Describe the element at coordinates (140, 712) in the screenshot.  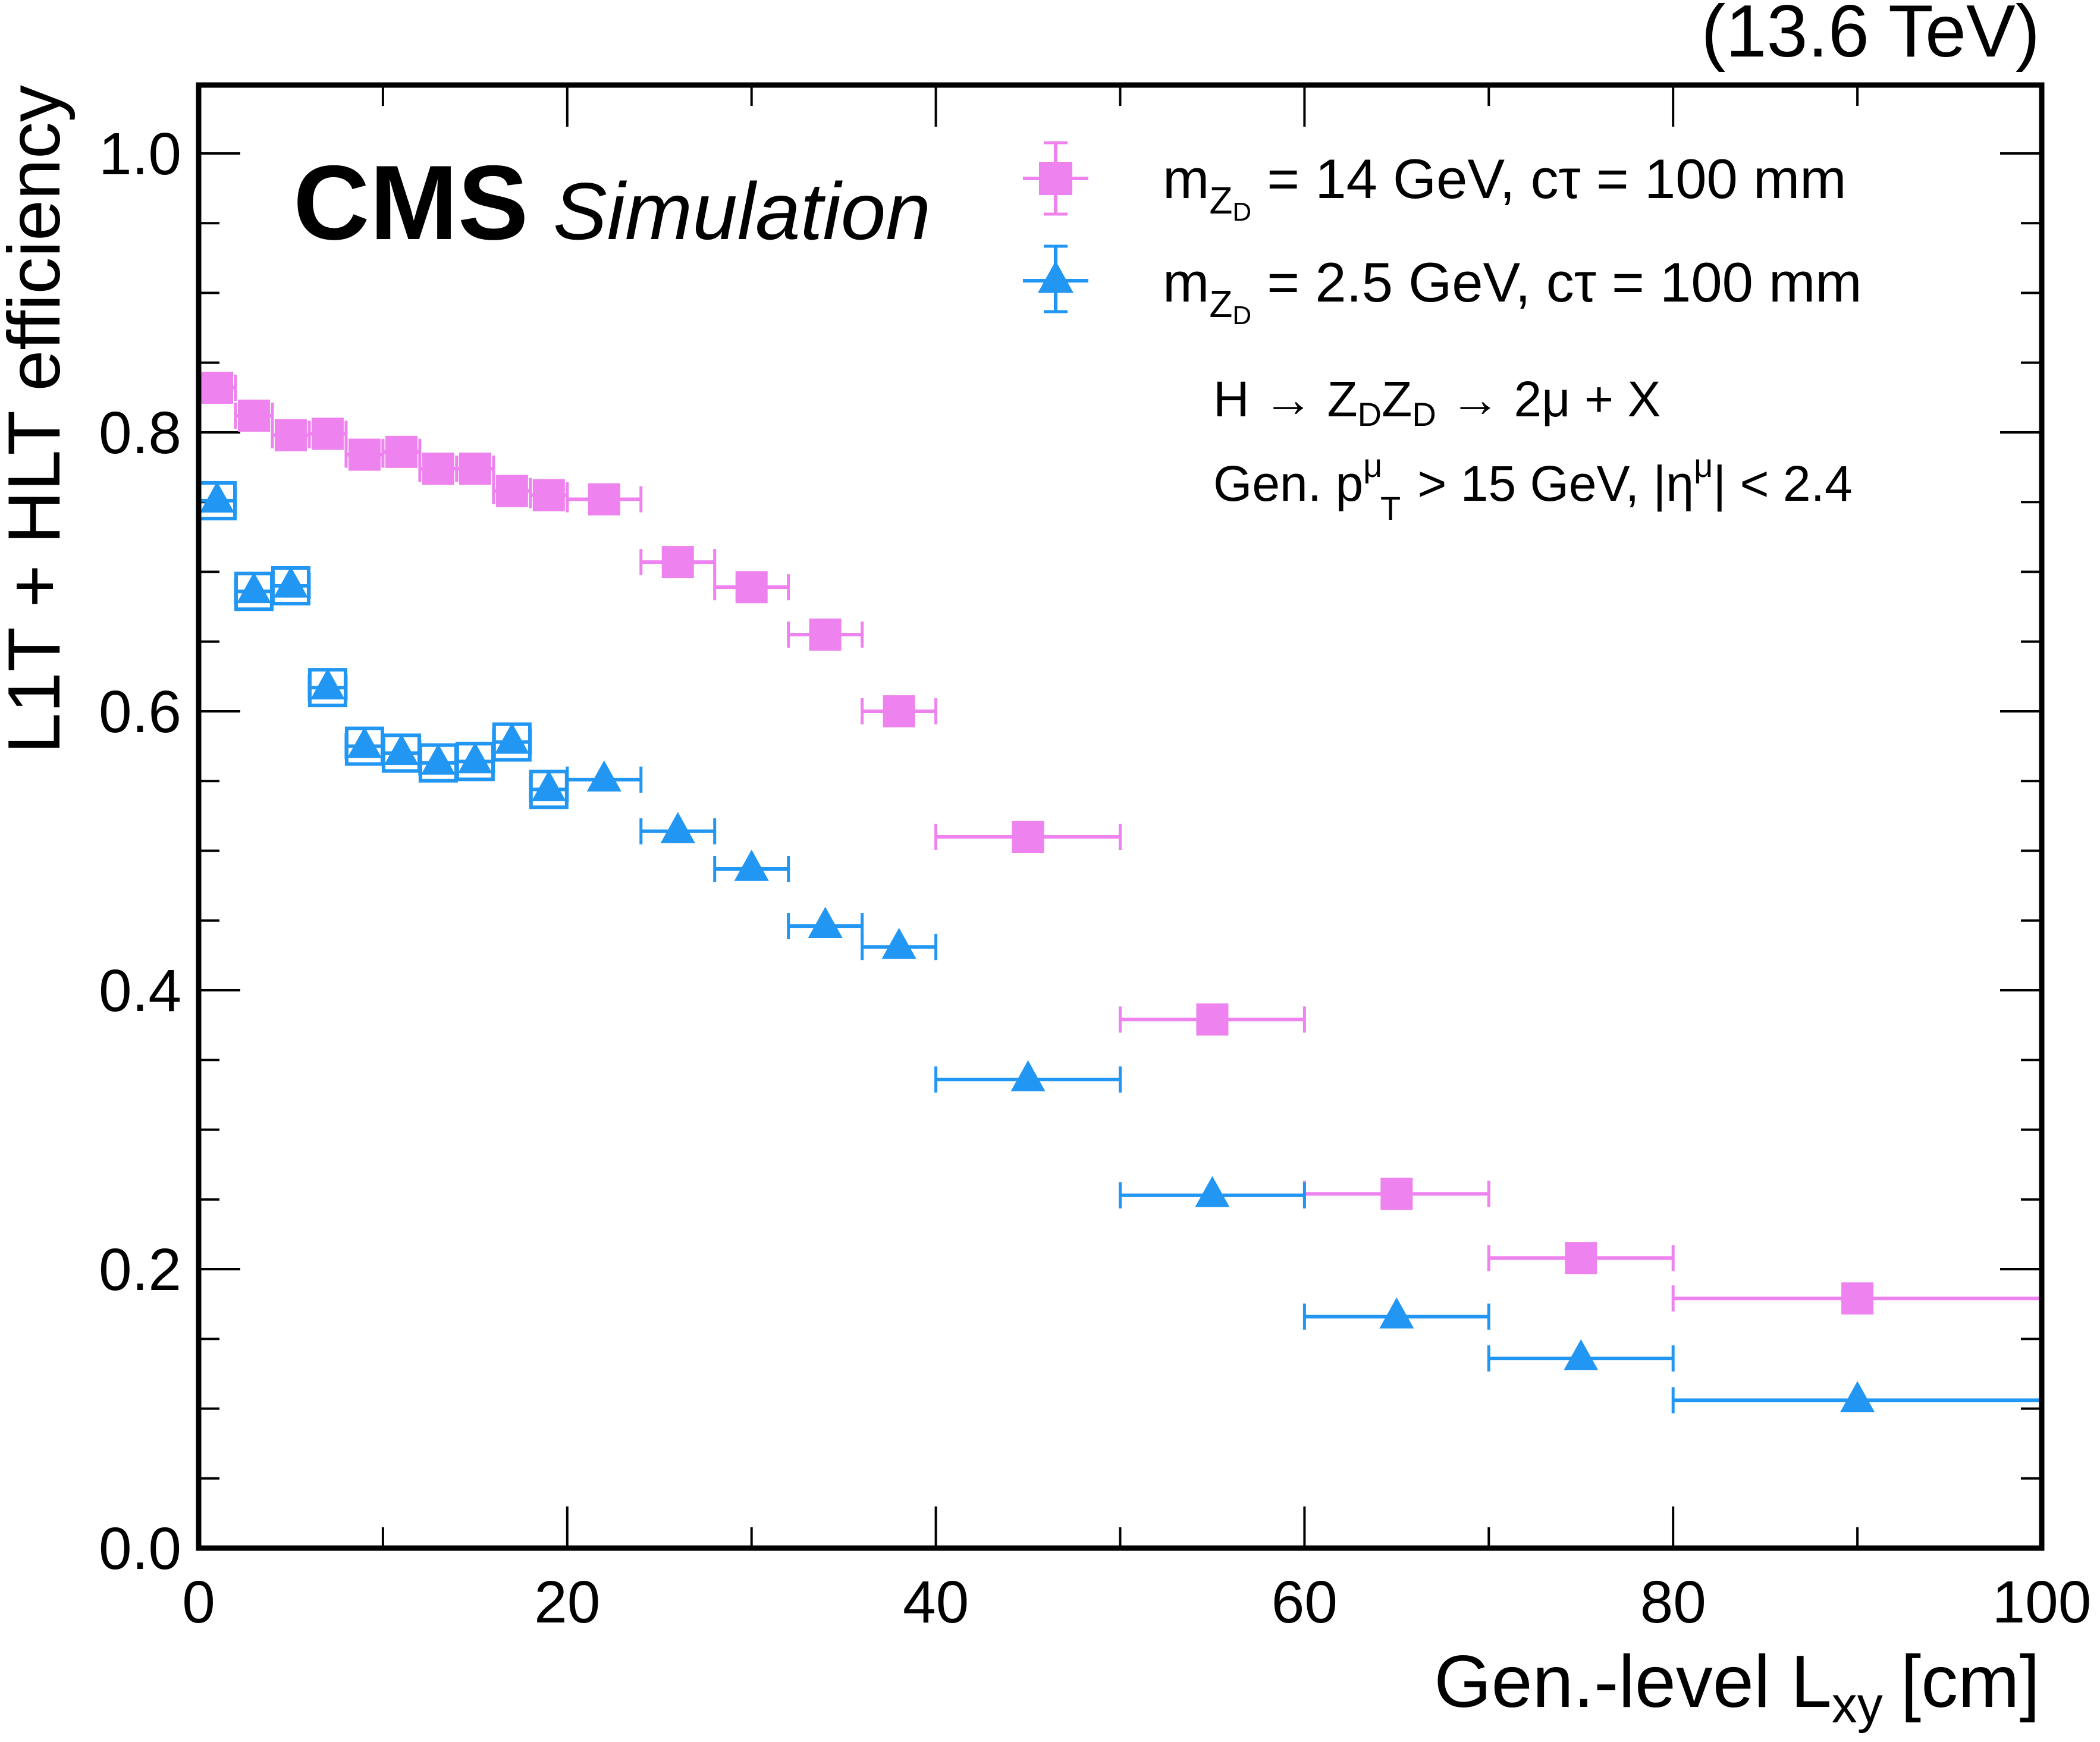
I see `y-tick-label: 0.6` at that location.